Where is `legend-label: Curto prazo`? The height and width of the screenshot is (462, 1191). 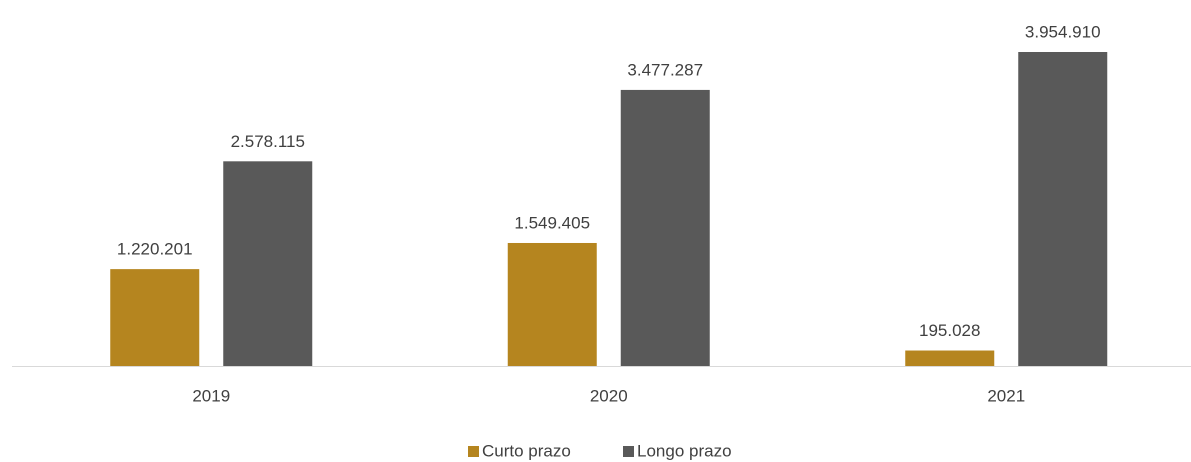 legend-label: Curto prazo is located at coordinates (526, 450).